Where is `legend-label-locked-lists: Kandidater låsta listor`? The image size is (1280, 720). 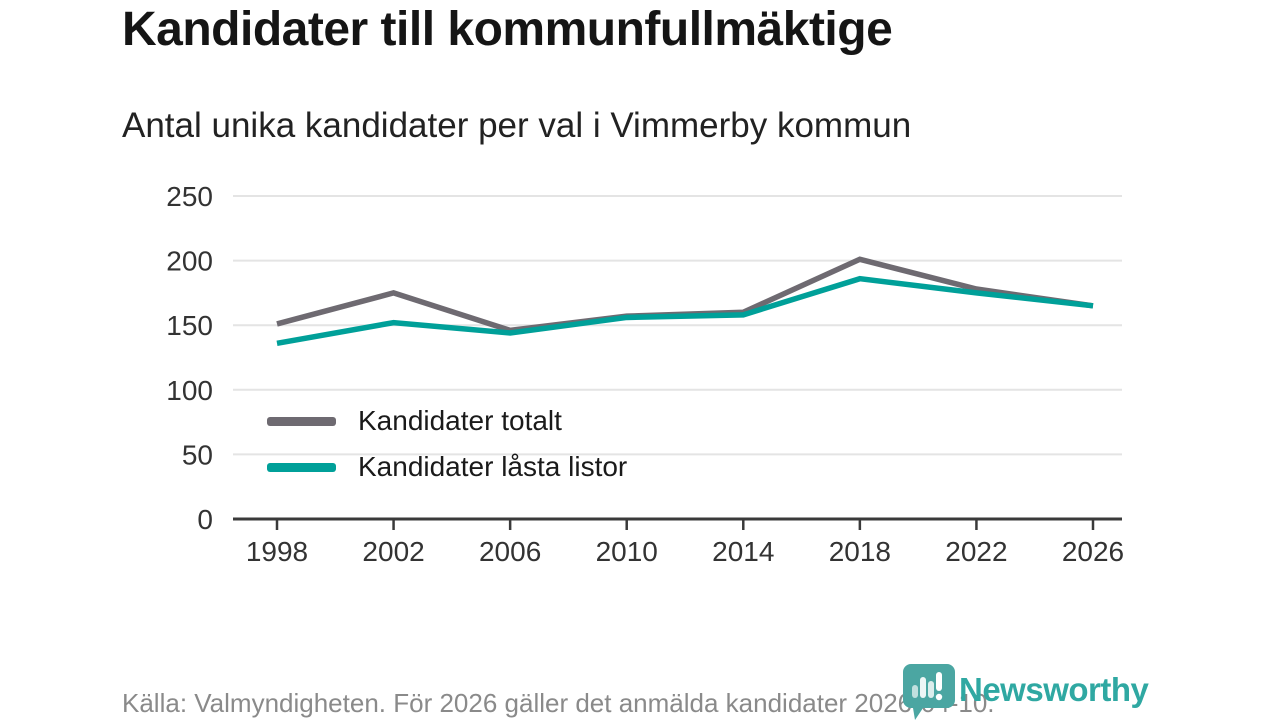 legend-label-locked-lists: Kandidater låsta listor is located at coordinates (493, 466).